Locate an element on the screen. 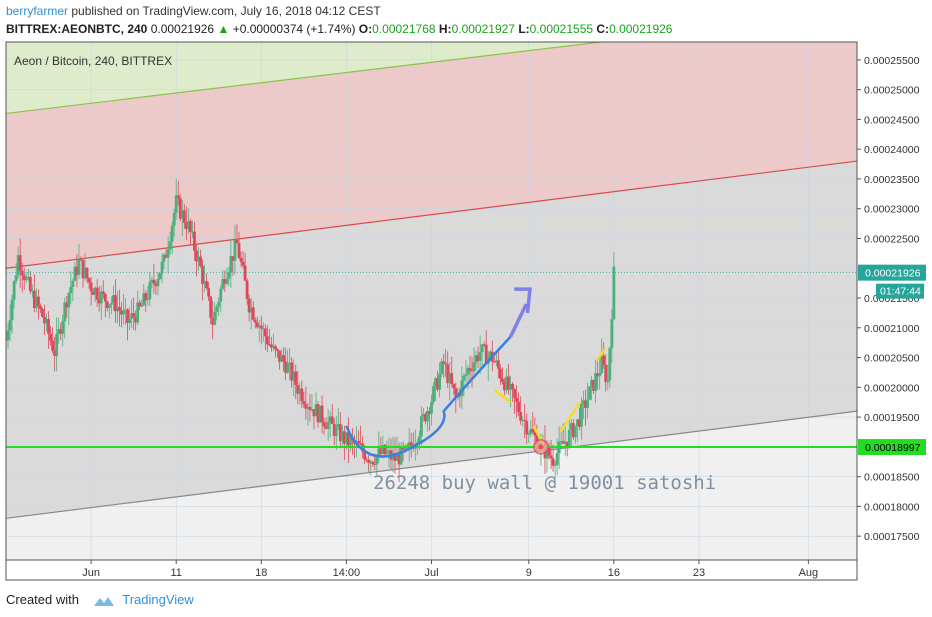 The image size is (932, 617). arrow-head-icon is located at coordinates (523, 300).